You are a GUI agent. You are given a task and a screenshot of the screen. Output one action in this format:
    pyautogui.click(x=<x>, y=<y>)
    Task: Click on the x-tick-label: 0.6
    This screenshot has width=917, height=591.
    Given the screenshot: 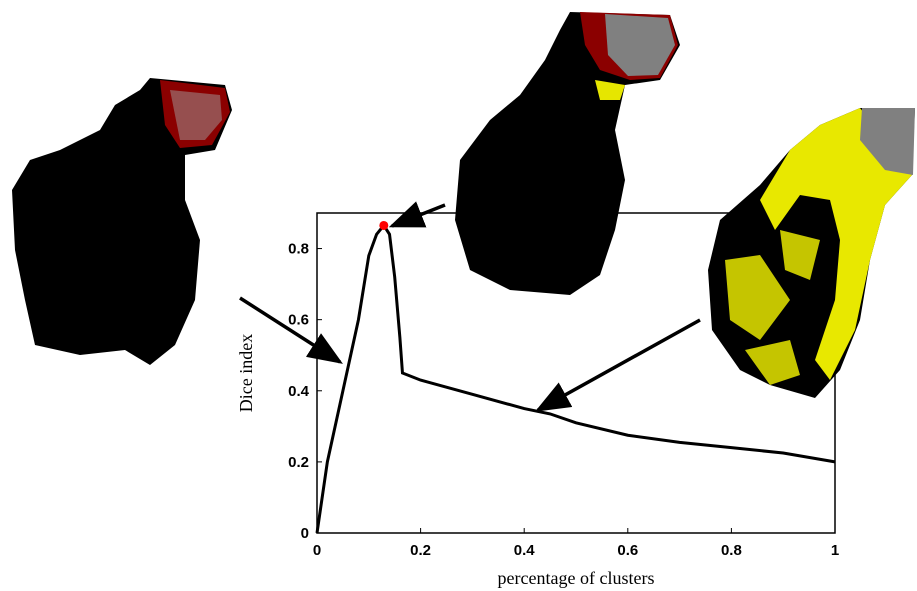 What is the action you would take?
    pyautogui.click(x=627, y=550)
    